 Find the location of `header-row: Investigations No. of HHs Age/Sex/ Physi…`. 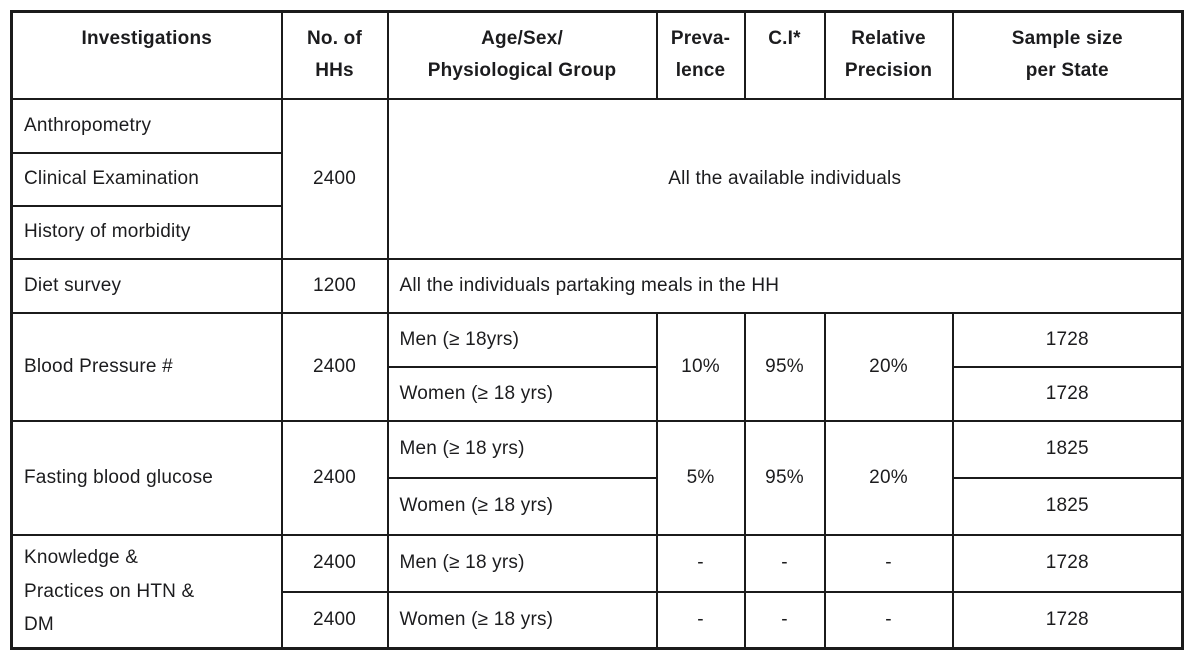

header-row: Investigations No. of HHs Age/Sex/ Physi… is located at coordinates (597, 55).